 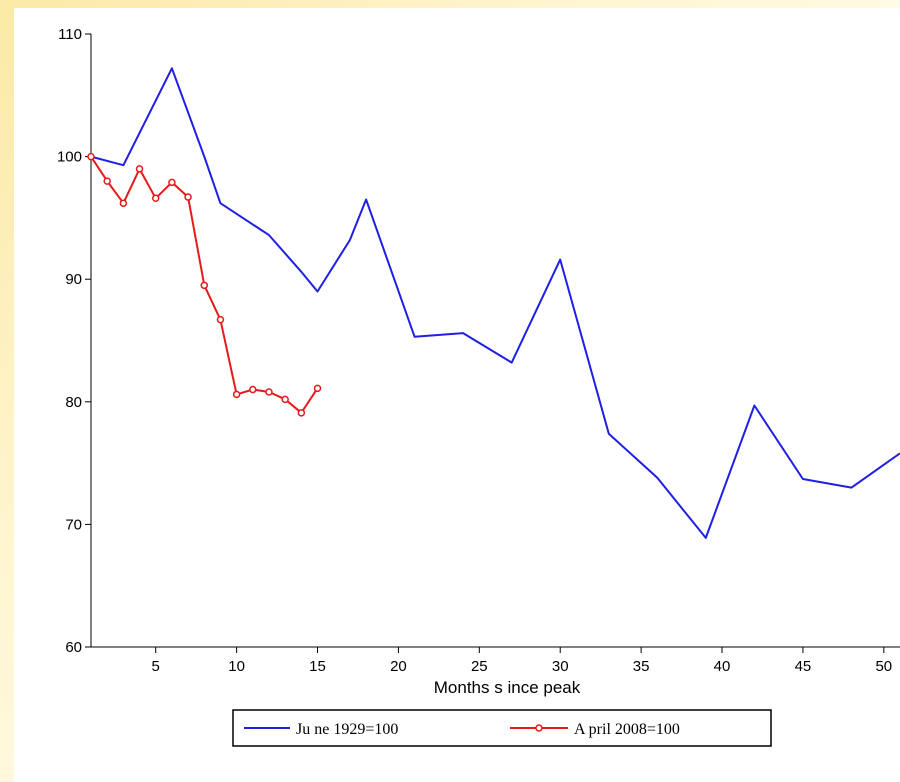 What do you see at coordinates (479, 666) in the screenshot?
I see `x-tick-label: 25` at bounding box center [479, 666].